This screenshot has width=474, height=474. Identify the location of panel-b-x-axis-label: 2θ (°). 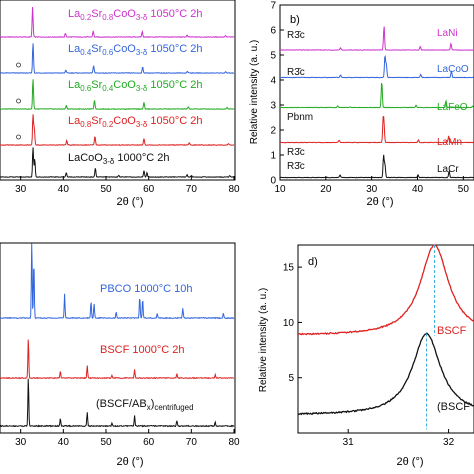
(379, 202).